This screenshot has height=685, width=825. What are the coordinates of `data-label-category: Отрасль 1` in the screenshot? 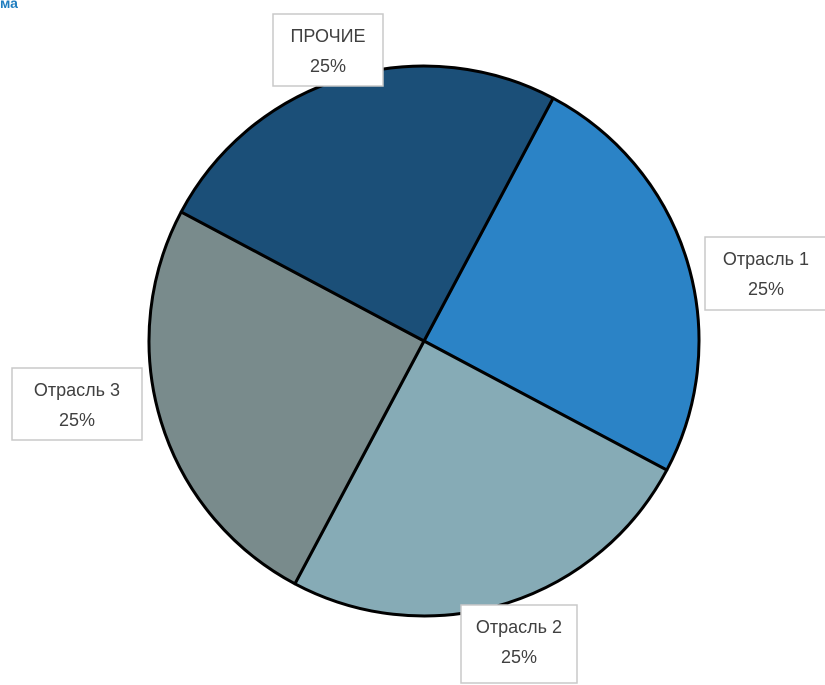 It's located at (766, 259).